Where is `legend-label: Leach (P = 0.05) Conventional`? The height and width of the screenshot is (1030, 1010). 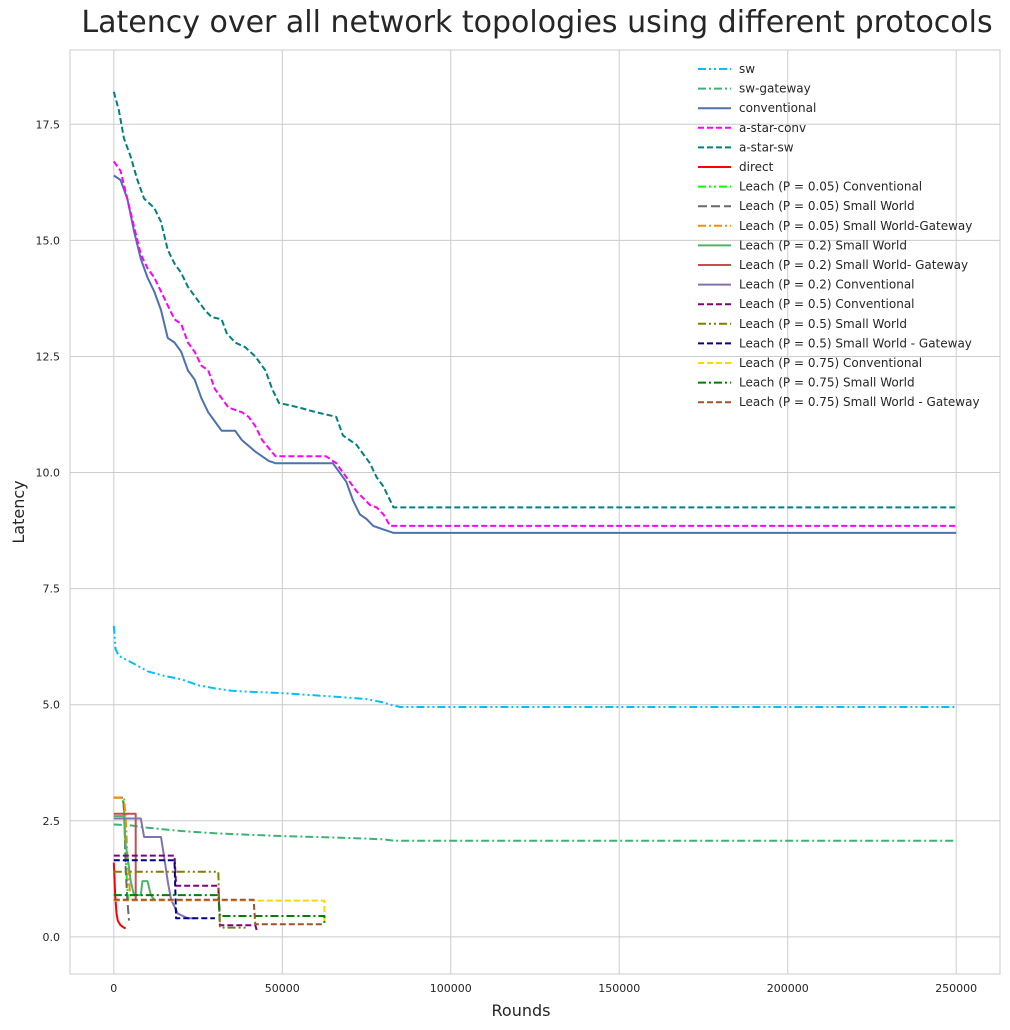
legend-label: Leach (P = 0.05) Conventional is located at coordinates (830, 187).